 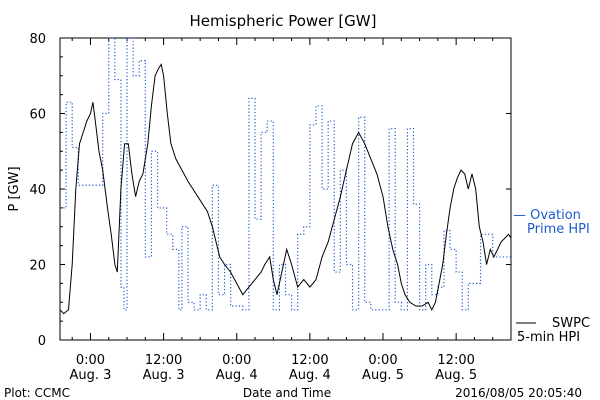 What do you see at coordinates (42, 341) in the screenshot?
I see `y-tick-label: 0` at bounding box center [42, 341].